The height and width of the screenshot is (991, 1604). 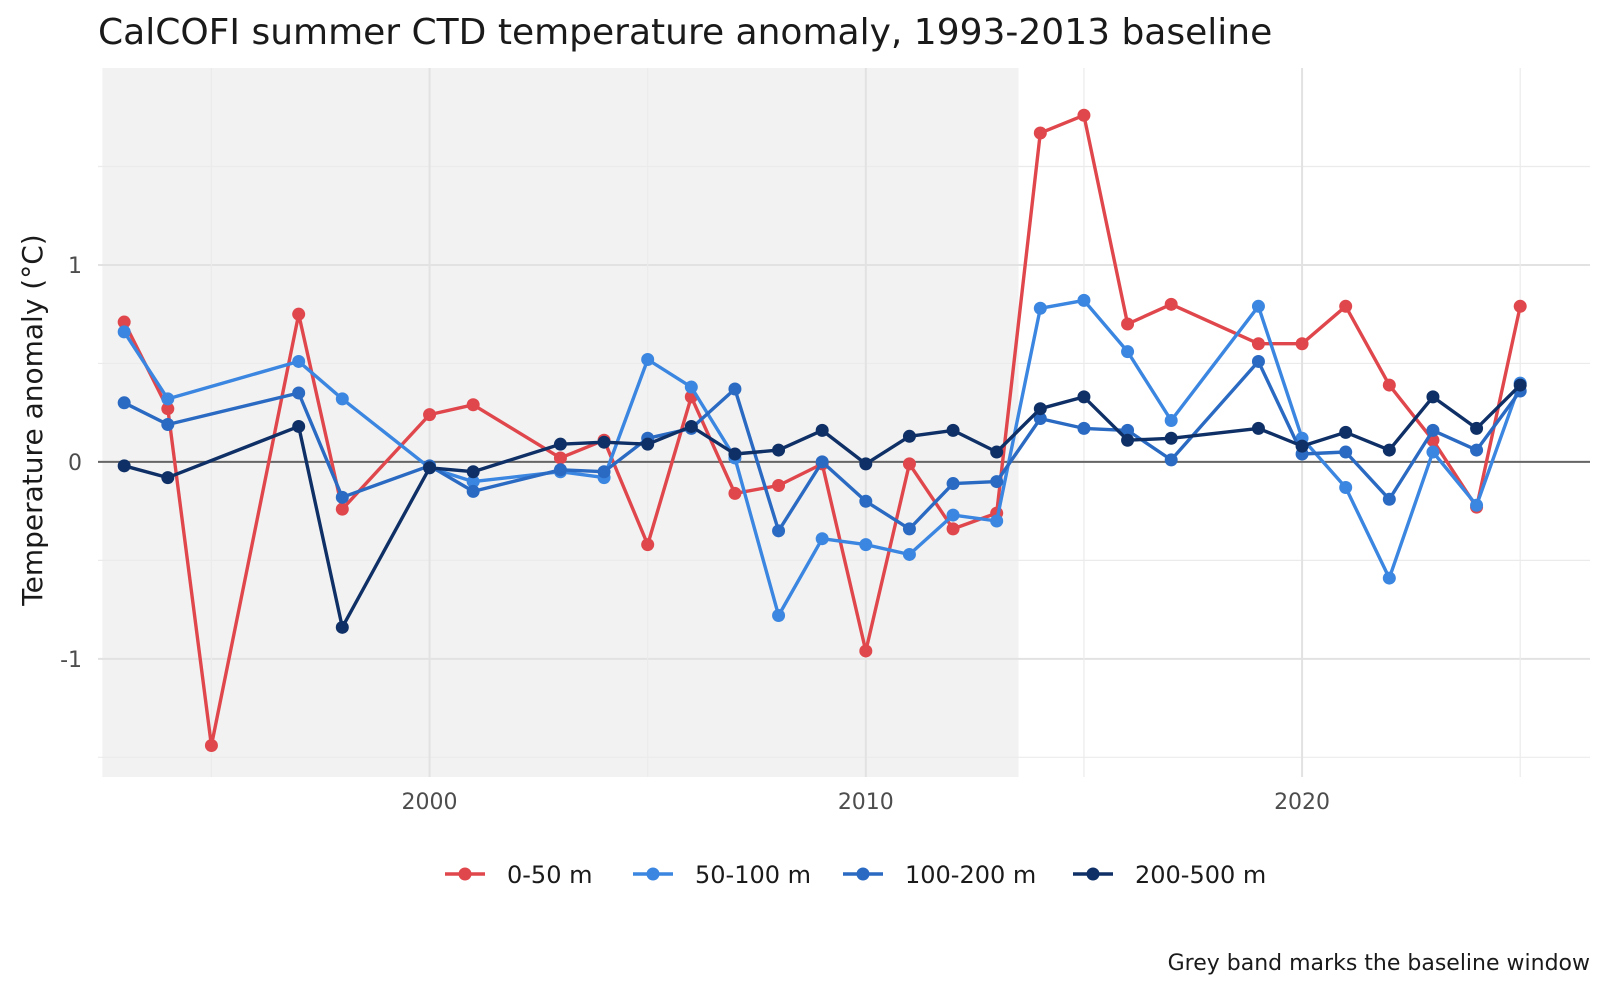 What do you see at coordinates (1200, 875) in the screenshot?
I see `legend-label: 200-500 m` at bounding box center [1200, 875].